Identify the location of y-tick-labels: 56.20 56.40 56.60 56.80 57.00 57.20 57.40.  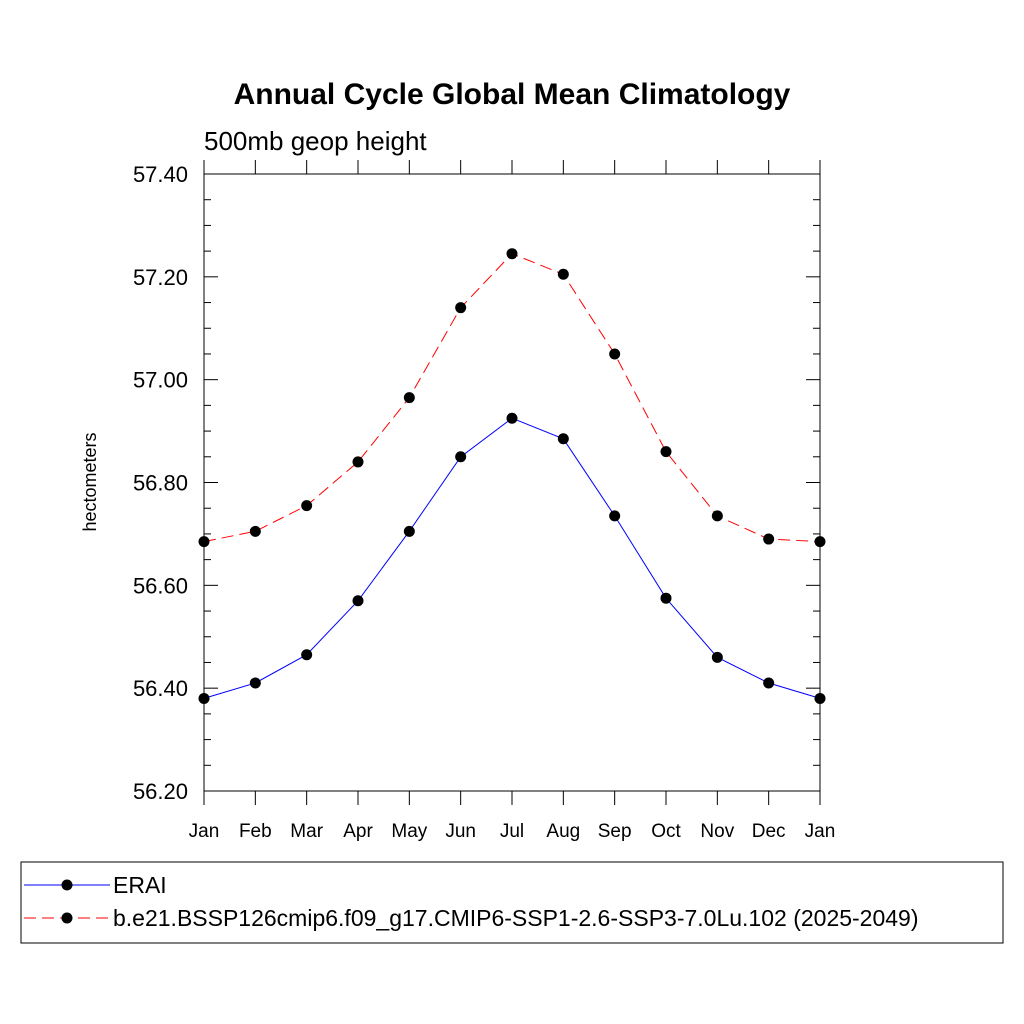
(160, 483).